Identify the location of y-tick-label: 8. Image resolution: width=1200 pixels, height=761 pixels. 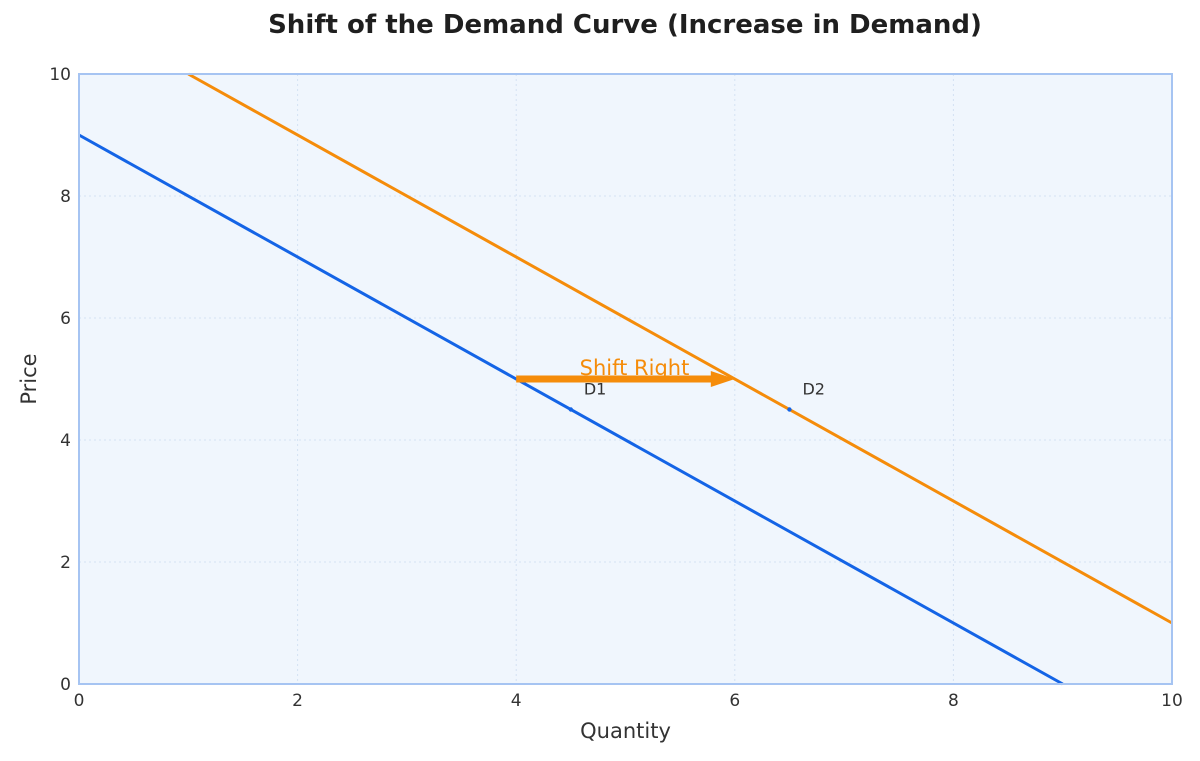
(65, 197).